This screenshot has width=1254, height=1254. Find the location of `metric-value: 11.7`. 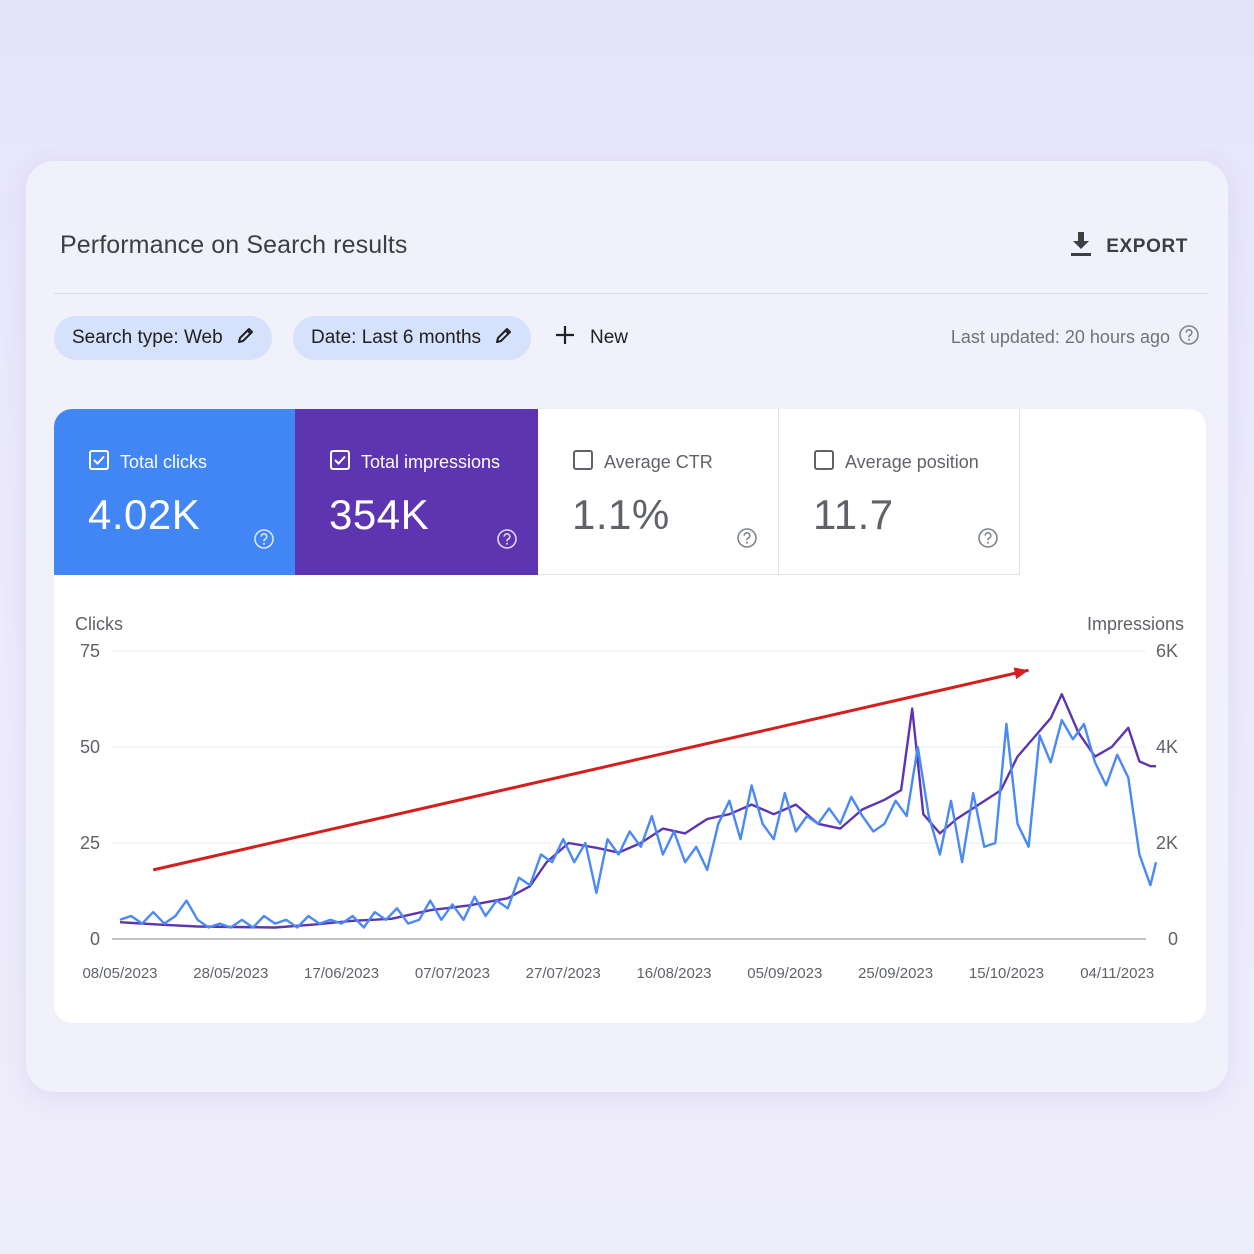

metric-value: 11.7 is located at coordinates (853, 514).